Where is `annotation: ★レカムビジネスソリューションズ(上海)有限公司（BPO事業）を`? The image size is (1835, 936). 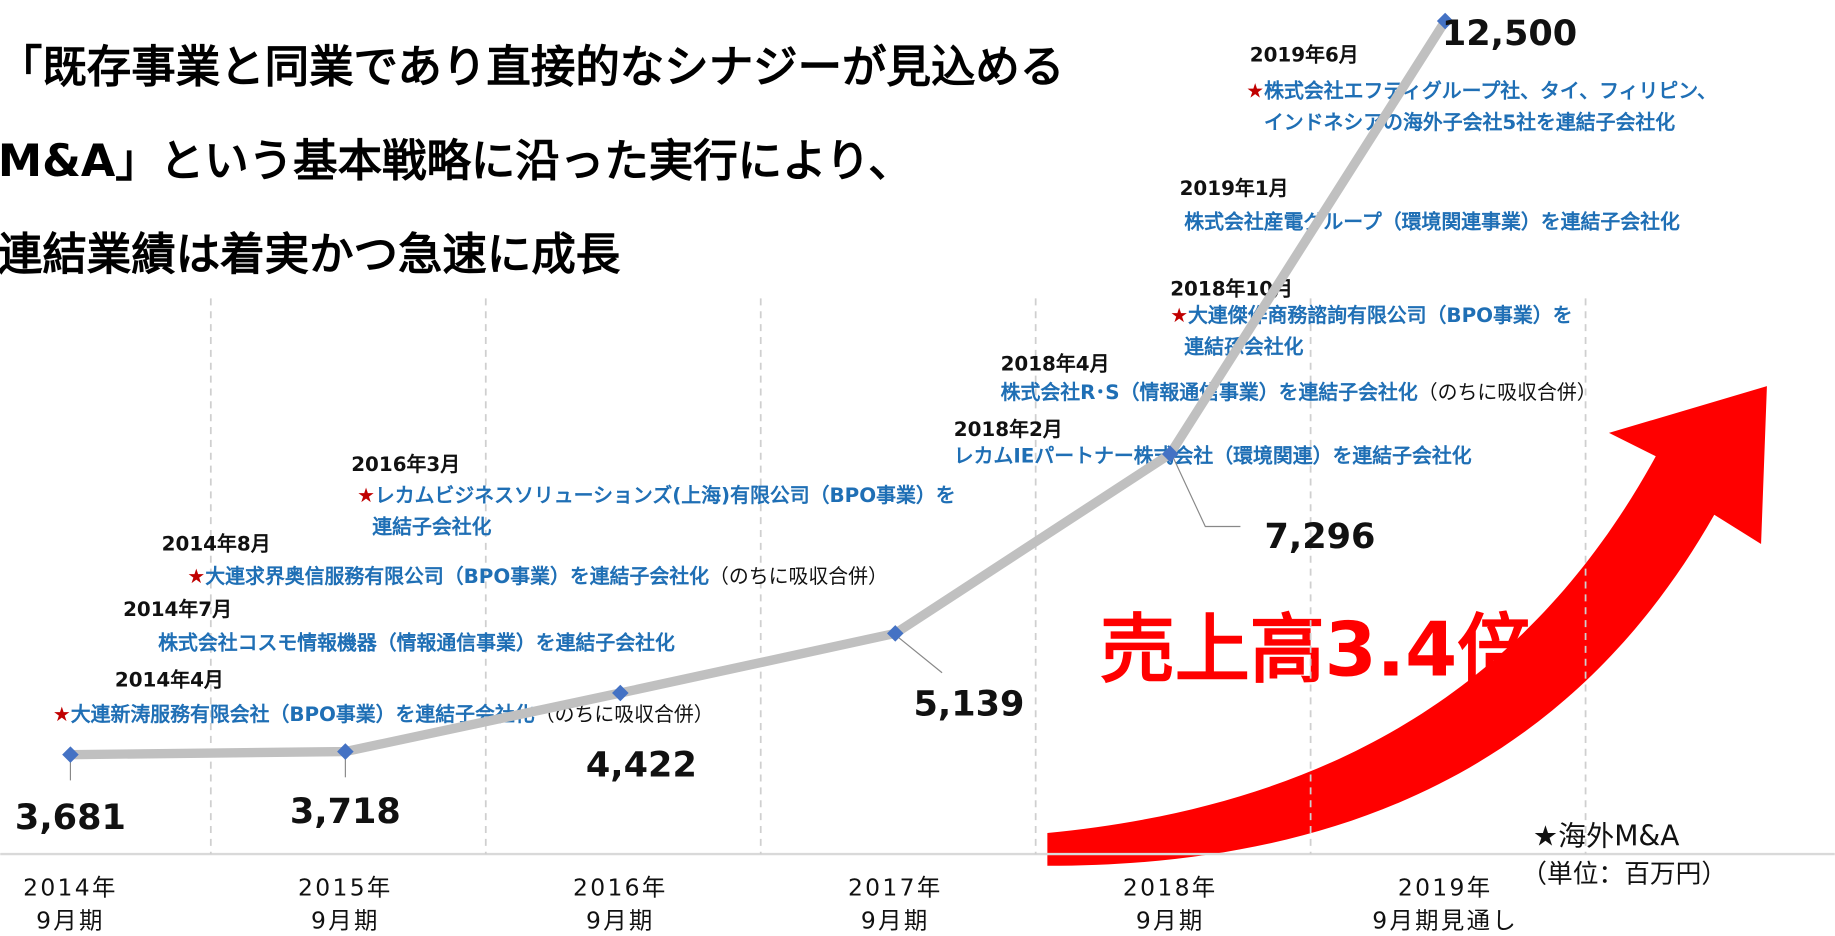 annotation: ★レカムビジネスソリューションズ(上海)有限公司（BPO事業）を is located at coordinates (656, 495).